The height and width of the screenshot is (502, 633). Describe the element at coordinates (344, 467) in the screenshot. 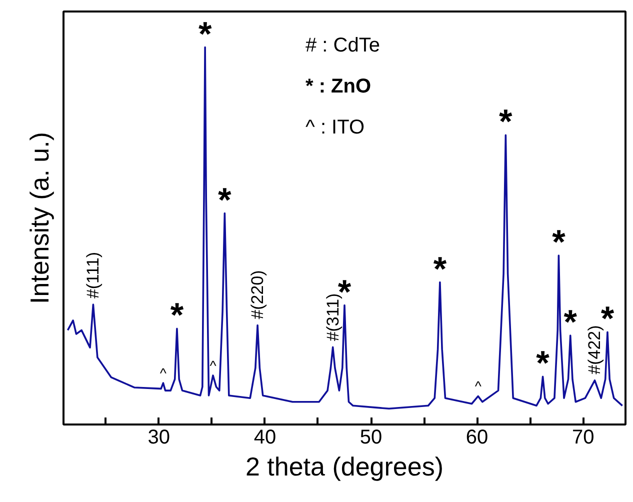

I see `x-axis-title: 2 theta (degrees)` at that location.